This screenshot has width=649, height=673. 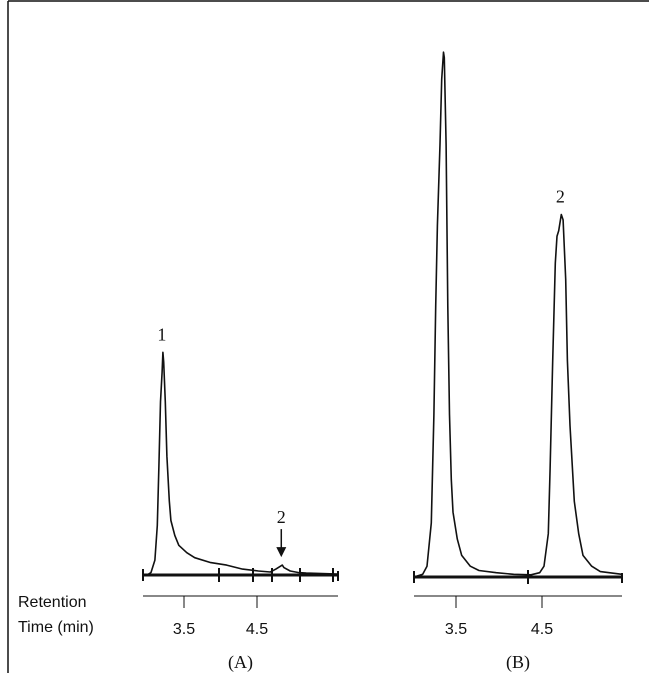 I want to click on peak-arrow-head, so click(x=281, y=552).